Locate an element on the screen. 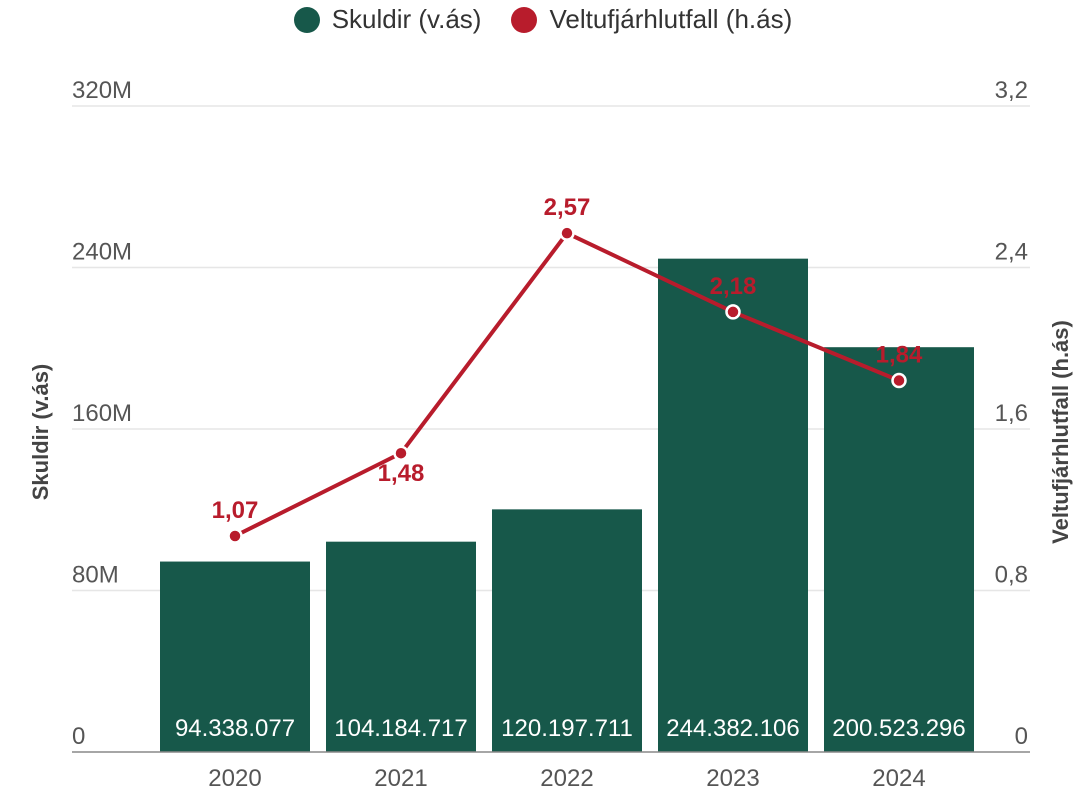  left-axis-ticks: 0 80M 160M 240M 320M is located at coordinates (102, 413).